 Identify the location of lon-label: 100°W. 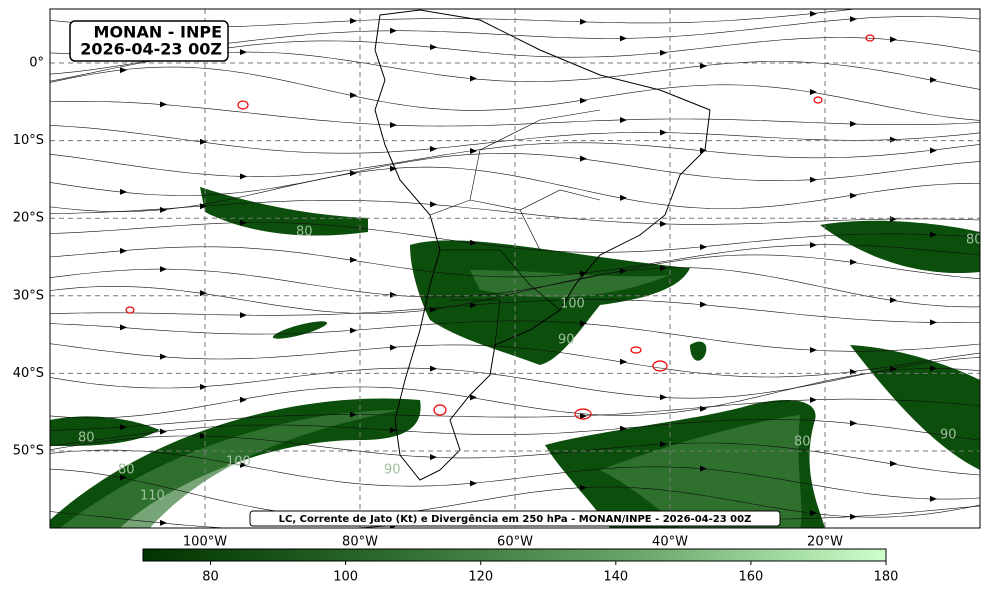
(205, 542).